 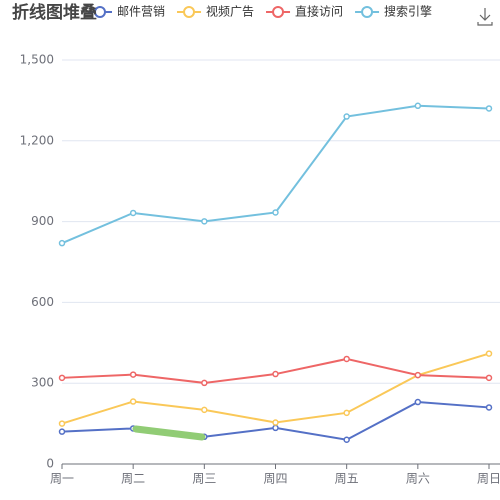 What do you see at coordinates (408, 11) in the screenshot?
I see `legend-label: 搜索引擎` at bounding box center [408, 11].